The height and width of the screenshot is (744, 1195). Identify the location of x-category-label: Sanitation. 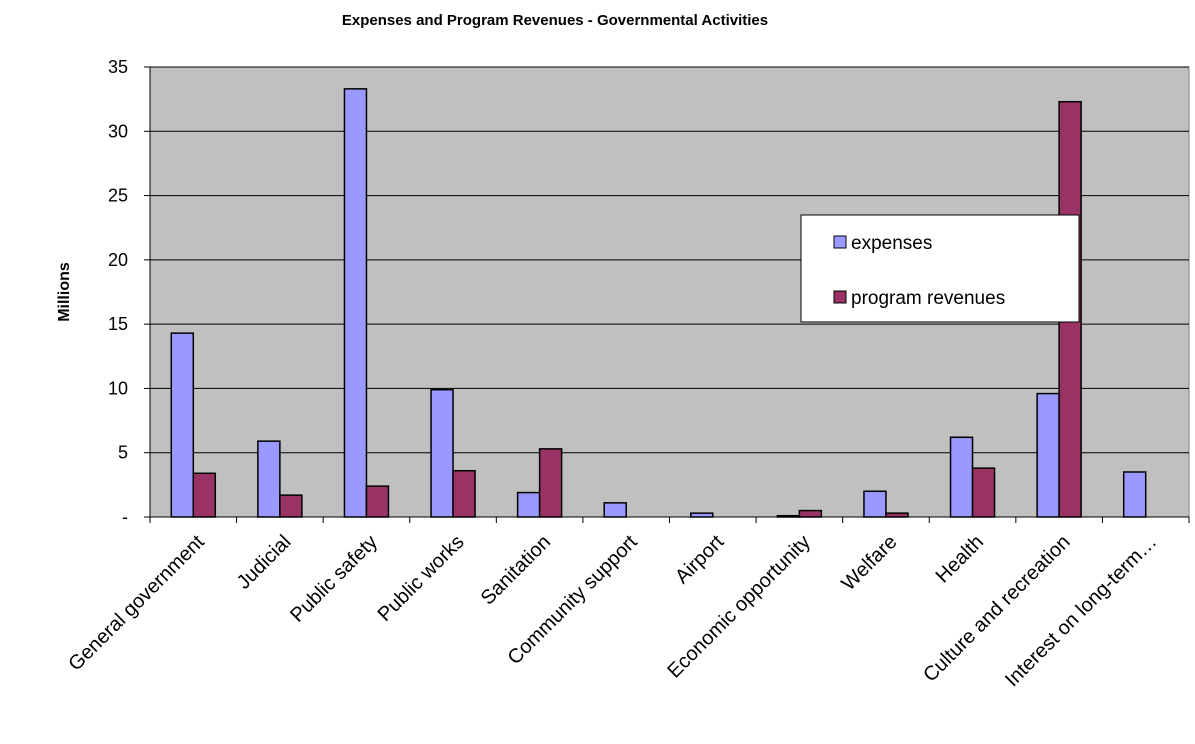
(516, 570).